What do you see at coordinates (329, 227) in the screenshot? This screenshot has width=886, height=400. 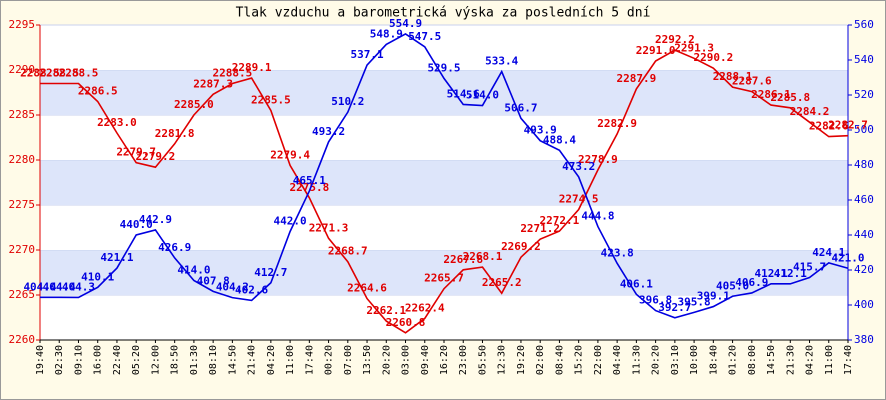 I see `value-label: 2271.3` at bounding box center [329, 227].